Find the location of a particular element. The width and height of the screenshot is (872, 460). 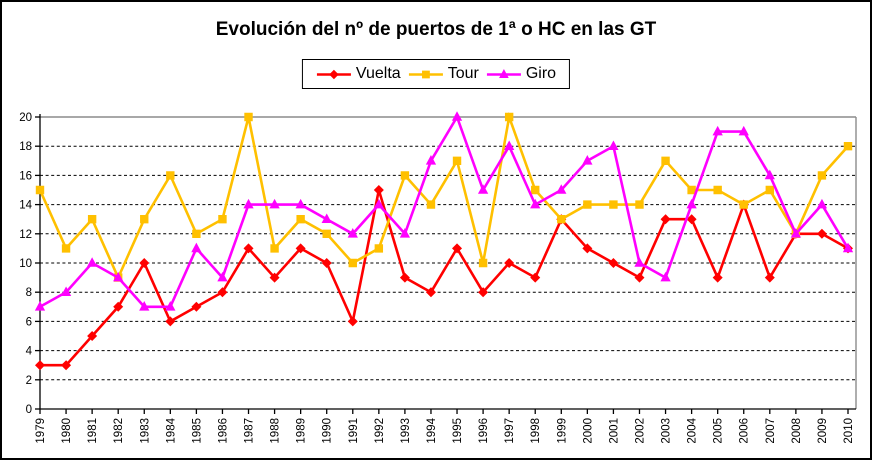

svg-text: 2009 is located at coordinates (823, 431).